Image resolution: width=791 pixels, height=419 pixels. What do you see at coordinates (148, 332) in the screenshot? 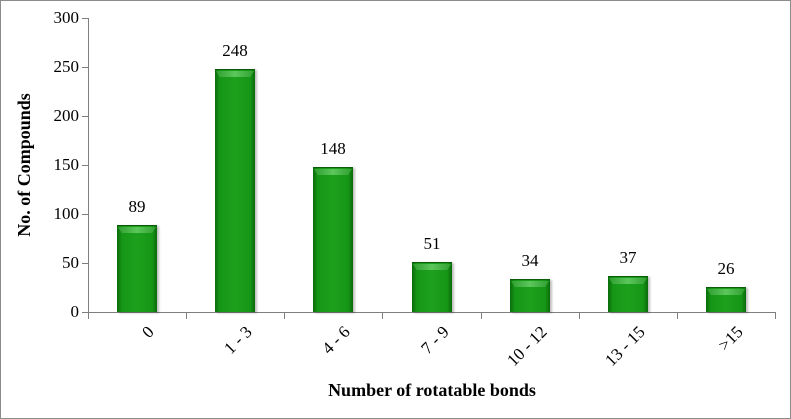
I see `x-category-label: 0` at bounding box center [148, 332].